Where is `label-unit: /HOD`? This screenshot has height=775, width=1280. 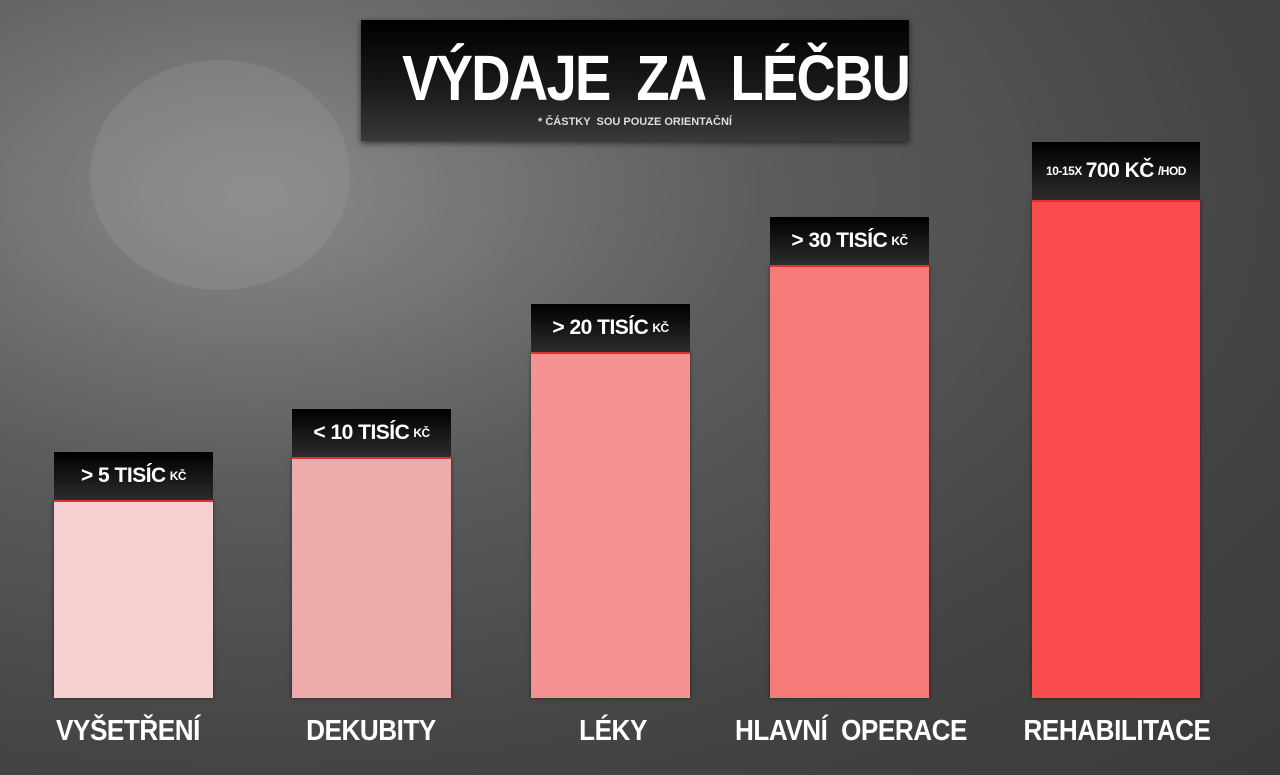 label-unit: /HOD is located at coordinates (1172, 171).